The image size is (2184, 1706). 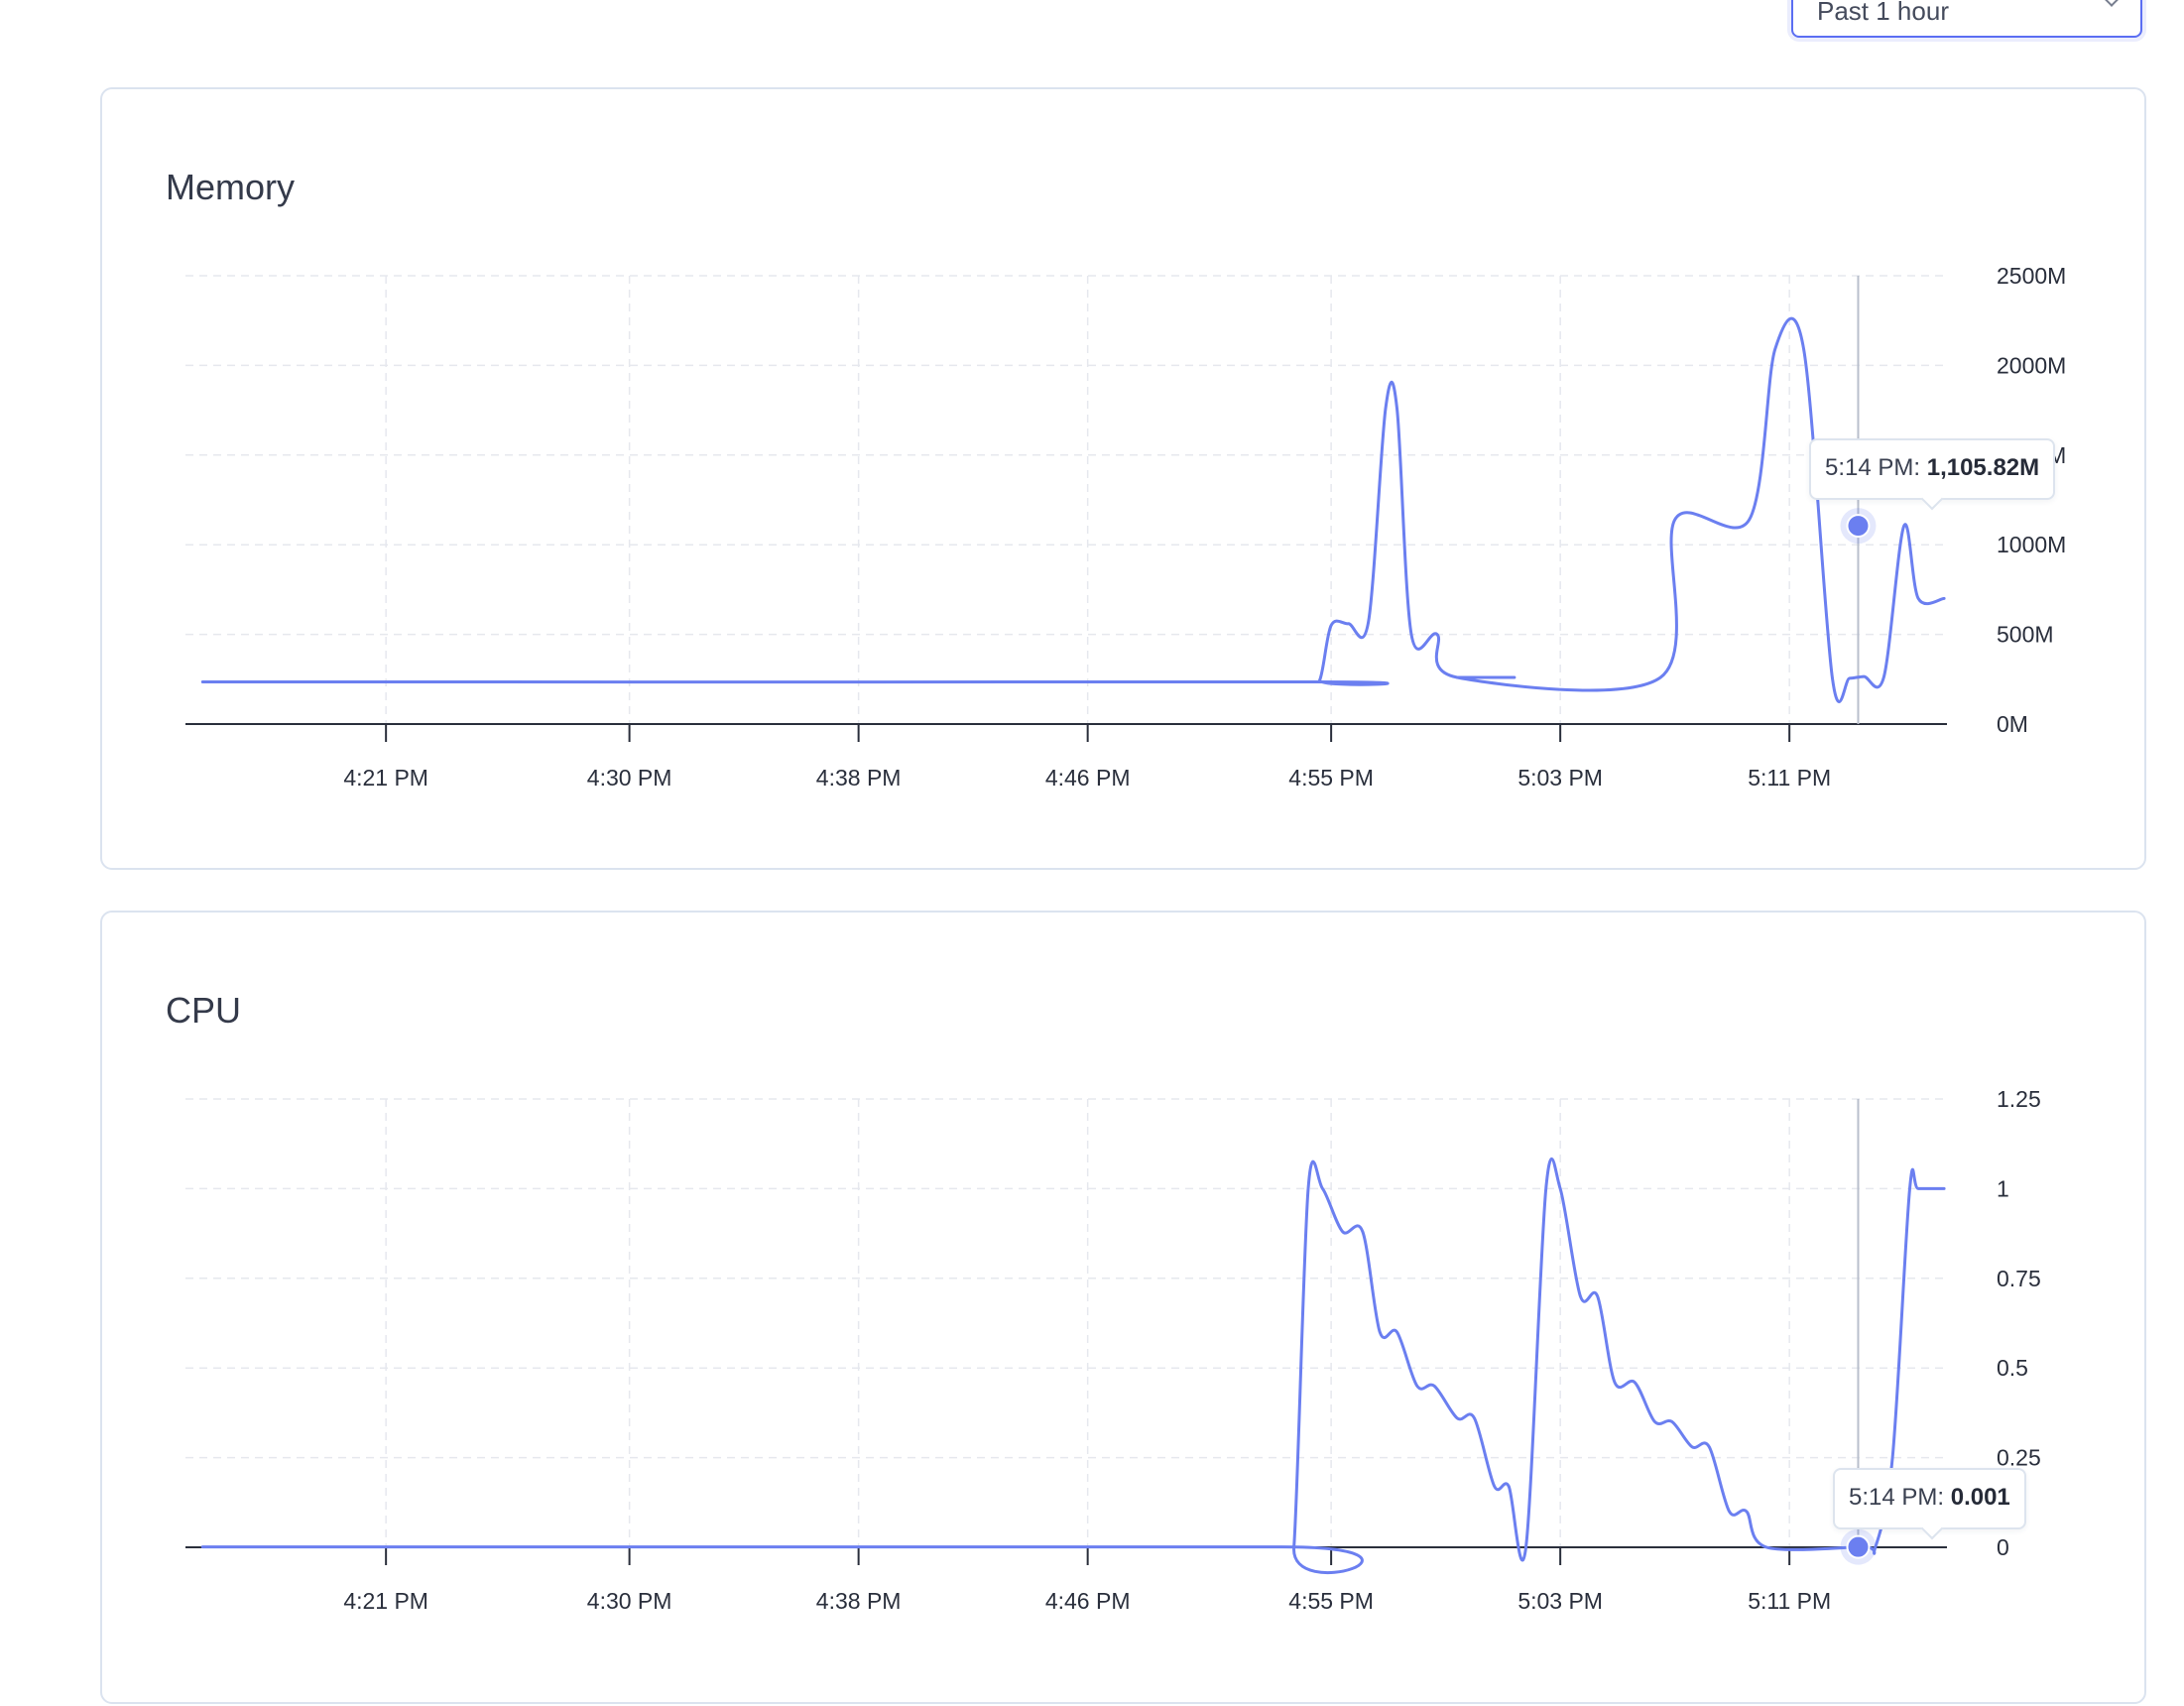 What do you see at coordinates (2025, 635) in the screenshot?
I see `memory-y-tick-label: 500M` at bounding box center [2025, 635].